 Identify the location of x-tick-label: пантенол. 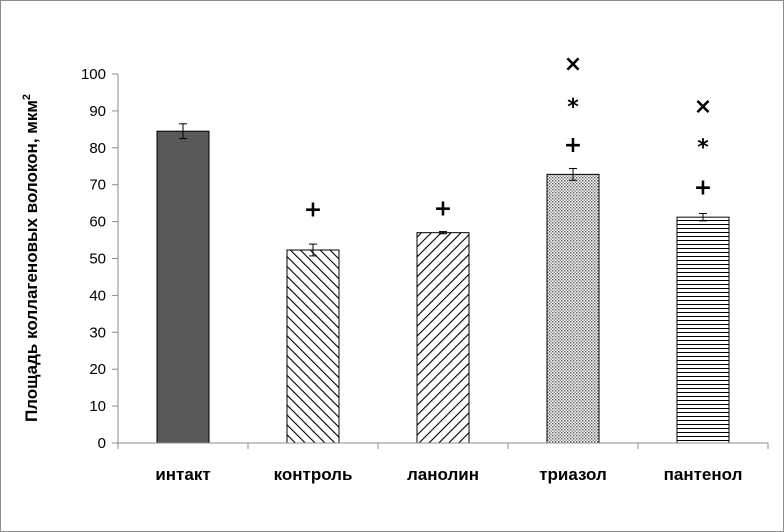
(703, 474).